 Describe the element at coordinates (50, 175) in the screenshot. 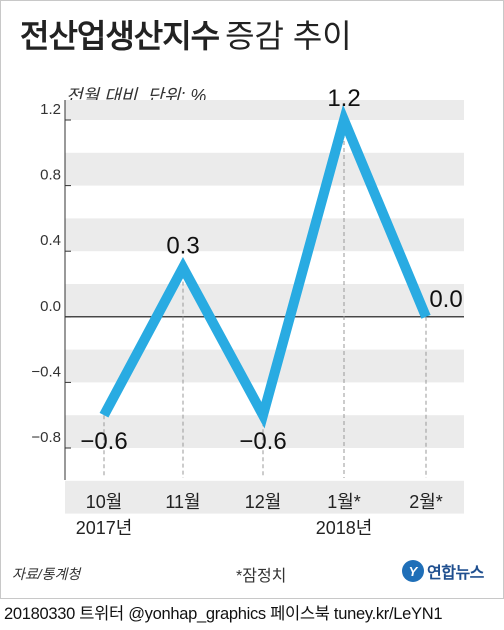

I see `y-tick-label: 0.8` at that location.